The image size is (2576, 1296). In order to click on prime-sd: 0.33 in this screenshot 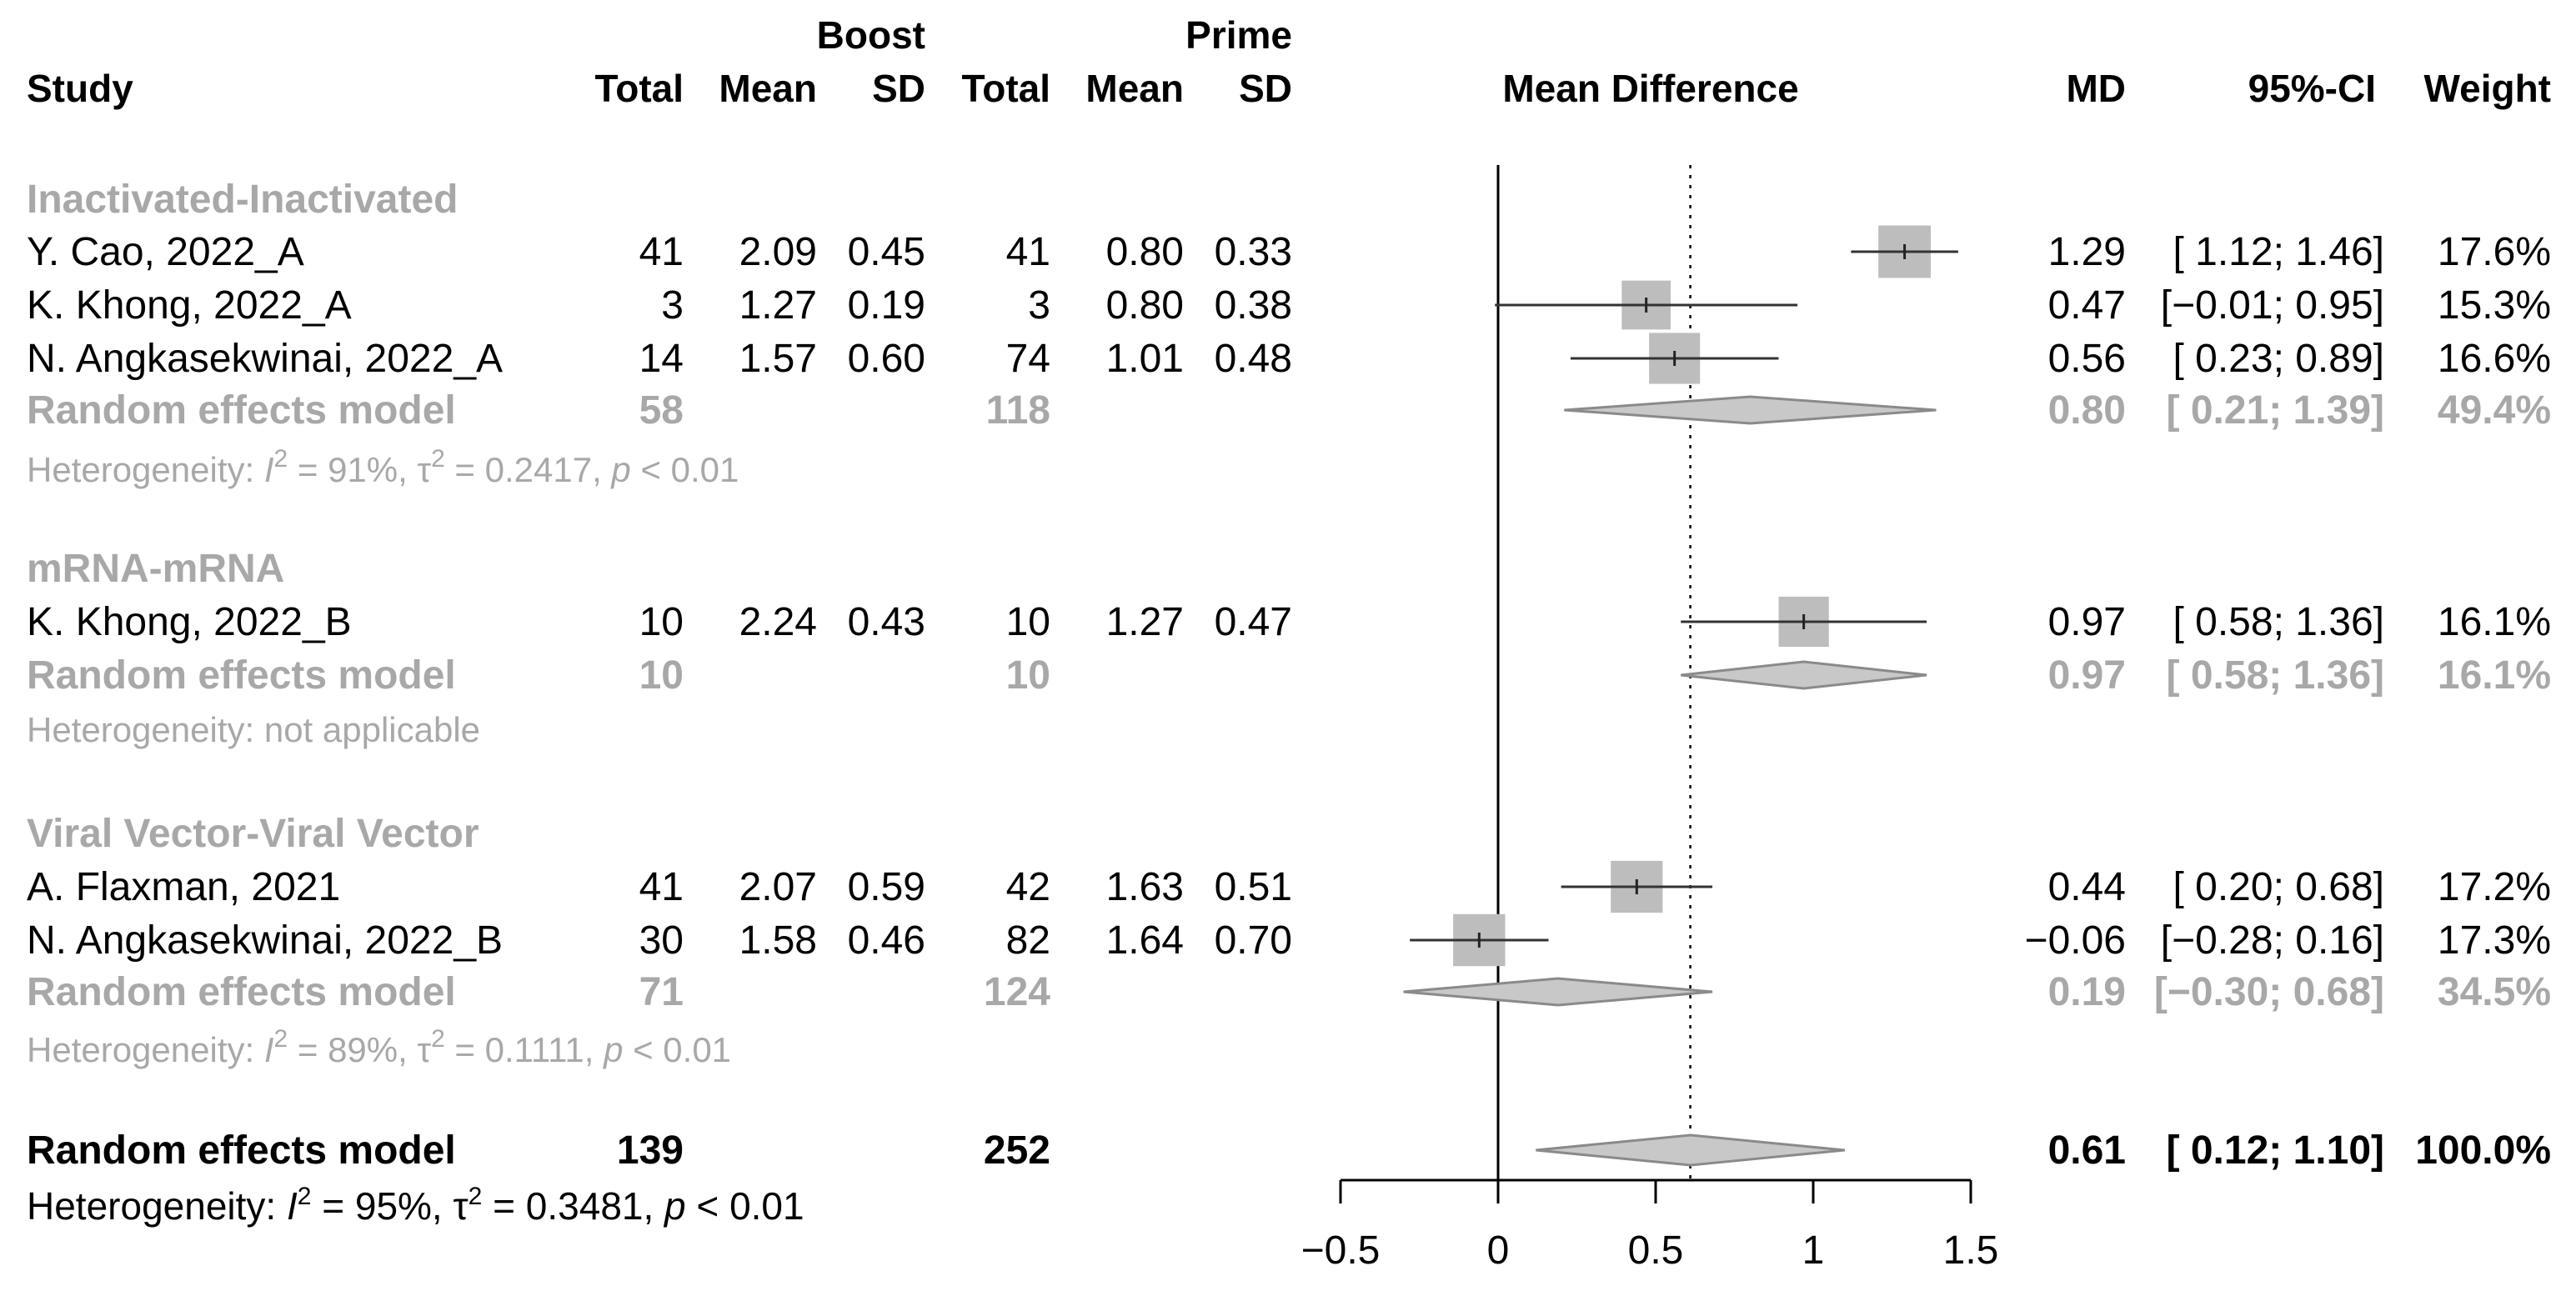, I will do `click(1253, 252)`.